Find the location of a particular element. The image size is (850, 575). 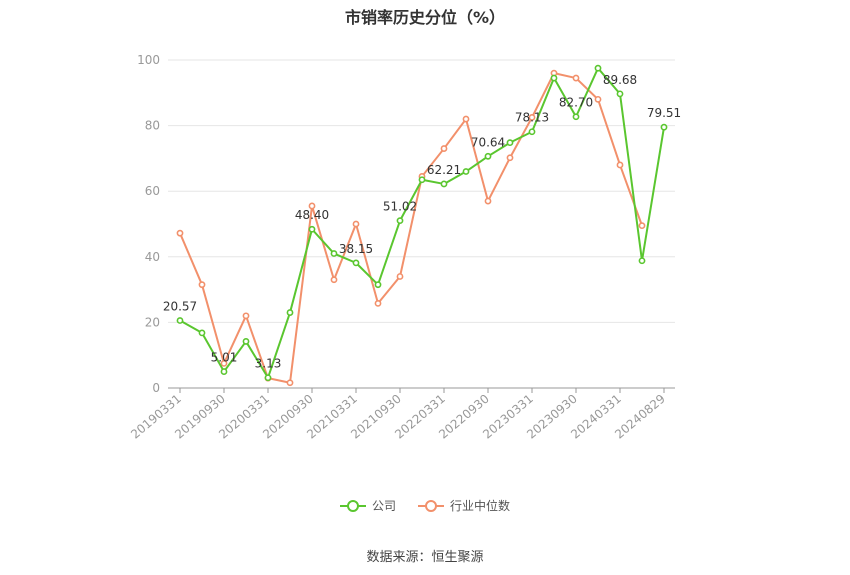

data-label: 5.01 is located at coordinates (224, 358).